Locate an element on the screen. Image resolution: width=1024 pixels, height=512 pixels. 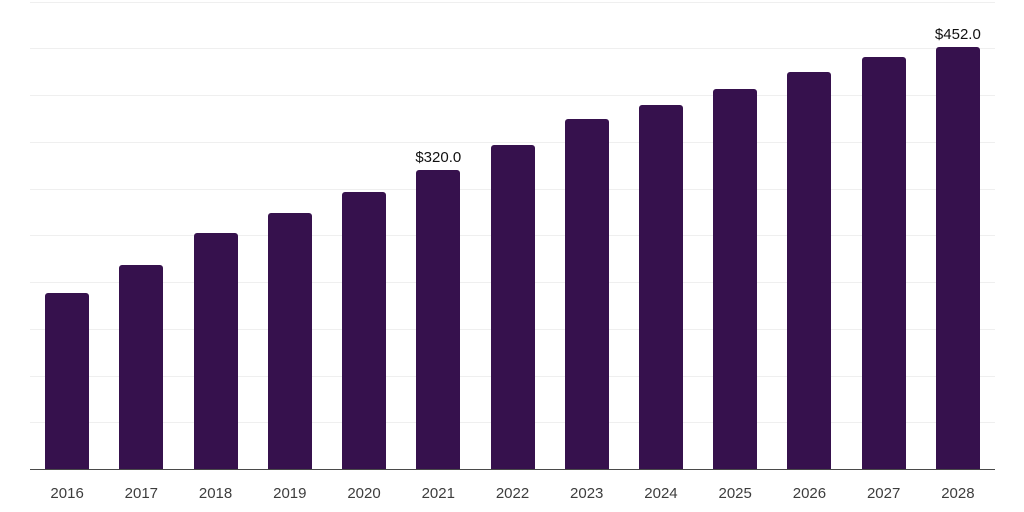
tick-label-2028: 2028 is located at coordinates (958, 493).